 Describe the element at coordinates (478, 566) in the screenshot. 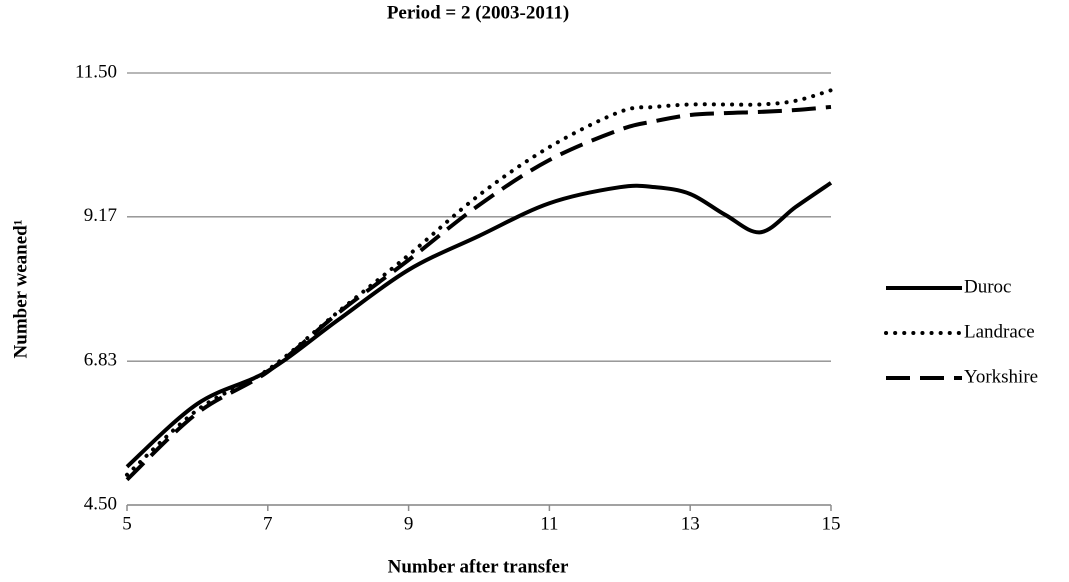

I see `x-axis-label: Number after transfer` at that location.